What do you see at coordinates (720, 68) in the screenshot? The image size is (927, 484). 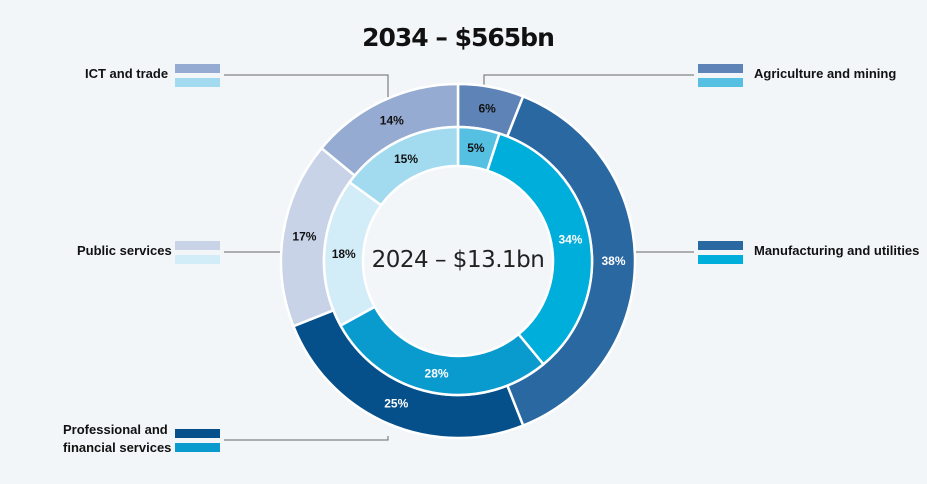 I see `legend-swatch-outer-agriculture-and-mining` at bounding box center [720, 68].